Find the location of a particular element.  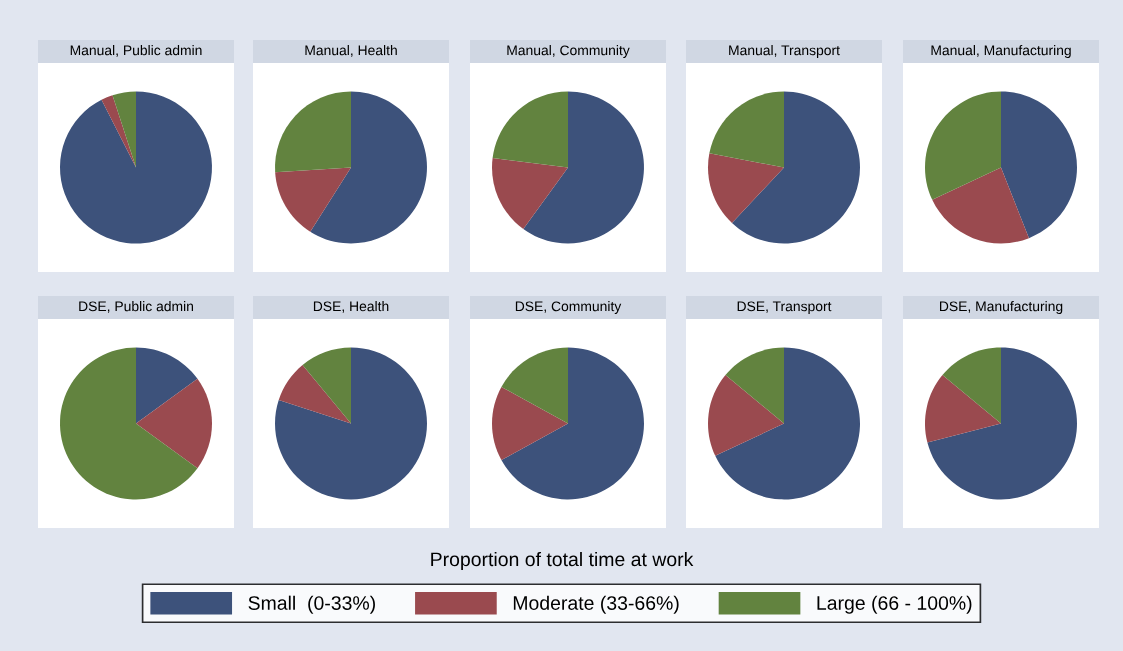

chart-title: DSE, Manufacturing is located at coordinates (1001, 307).